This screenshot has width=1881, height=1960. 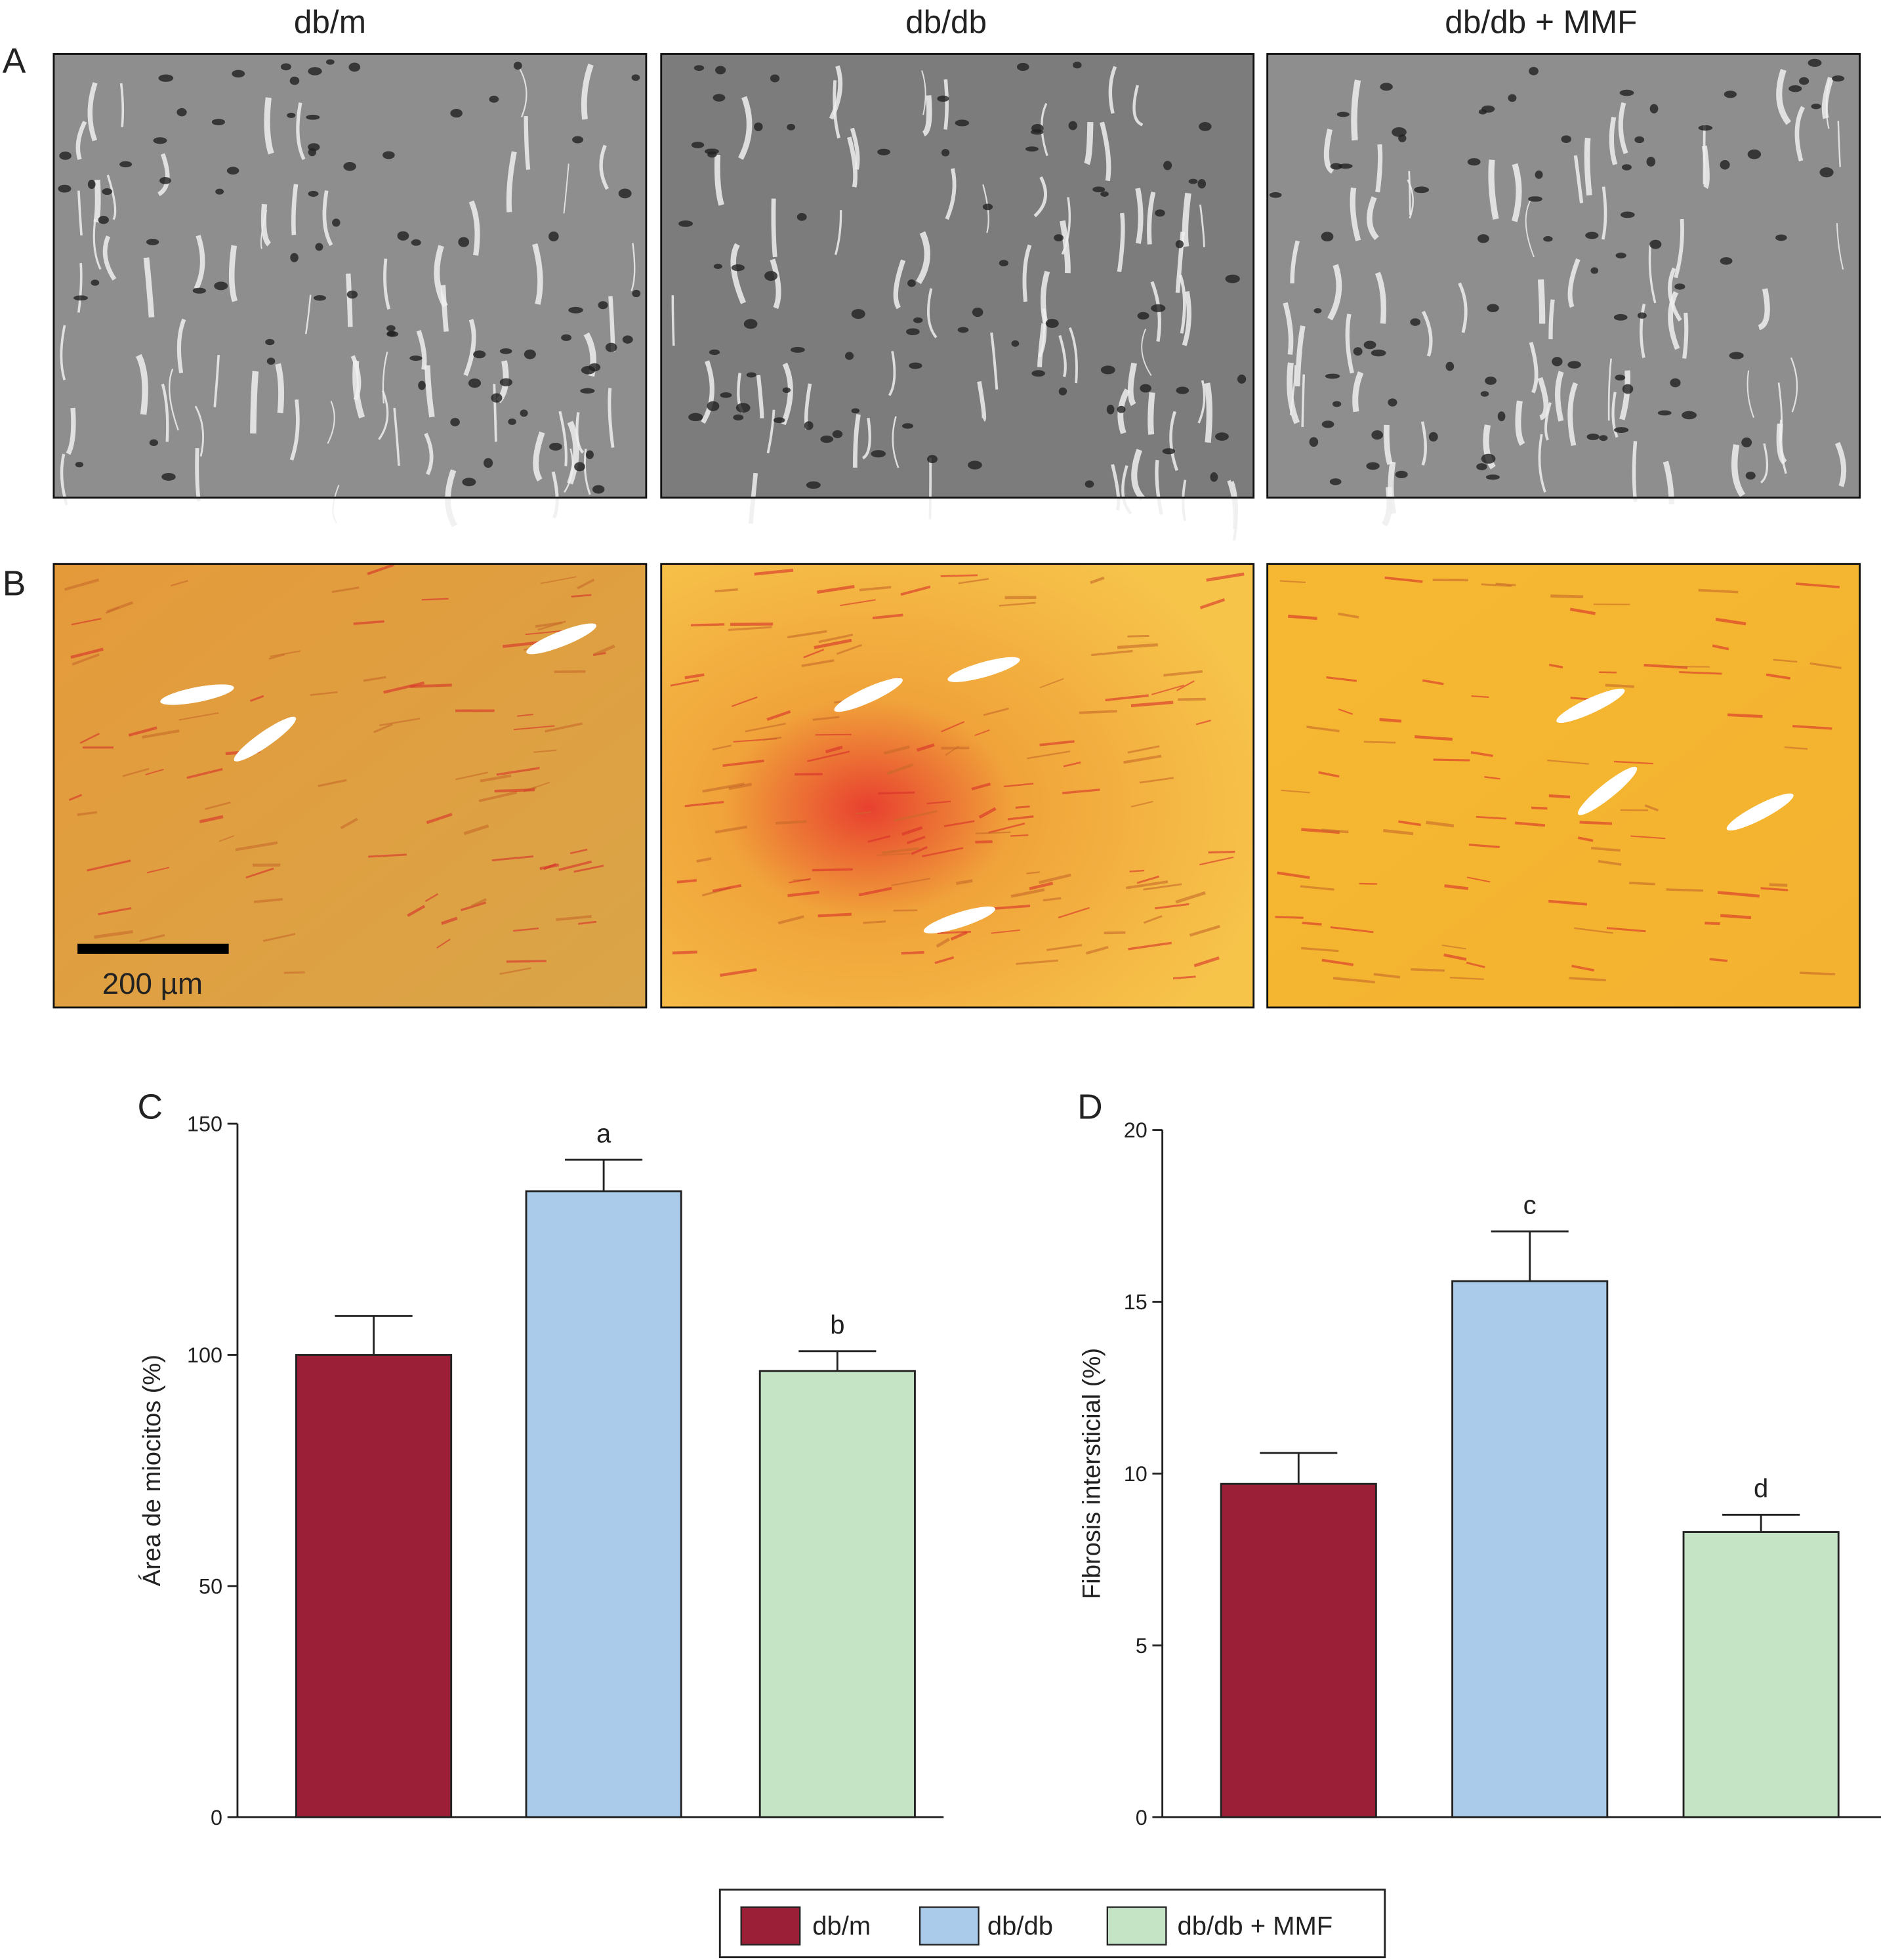 I want to click on micrograph-color, so click(x=1563, y=786).